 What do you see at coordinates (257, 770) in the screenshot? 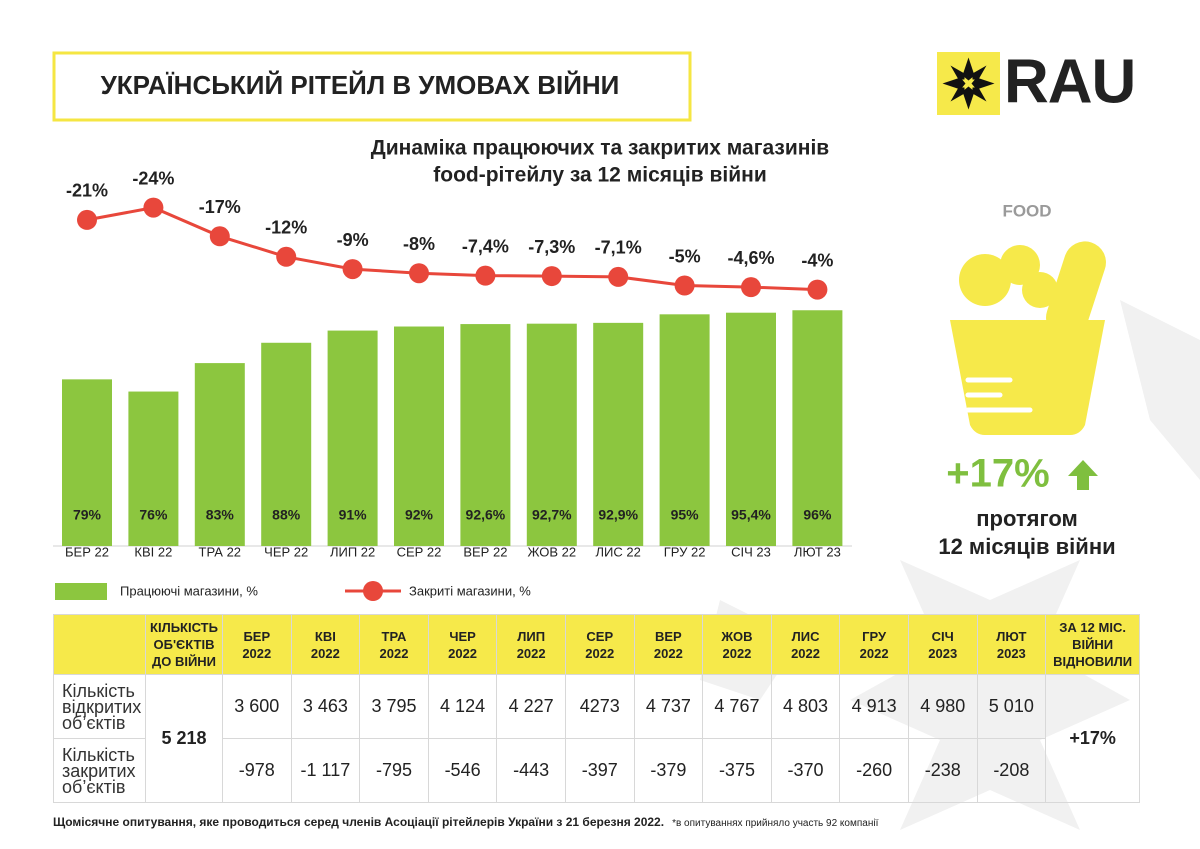
I see `value-cell: -978` at bounding box center [257, 770].